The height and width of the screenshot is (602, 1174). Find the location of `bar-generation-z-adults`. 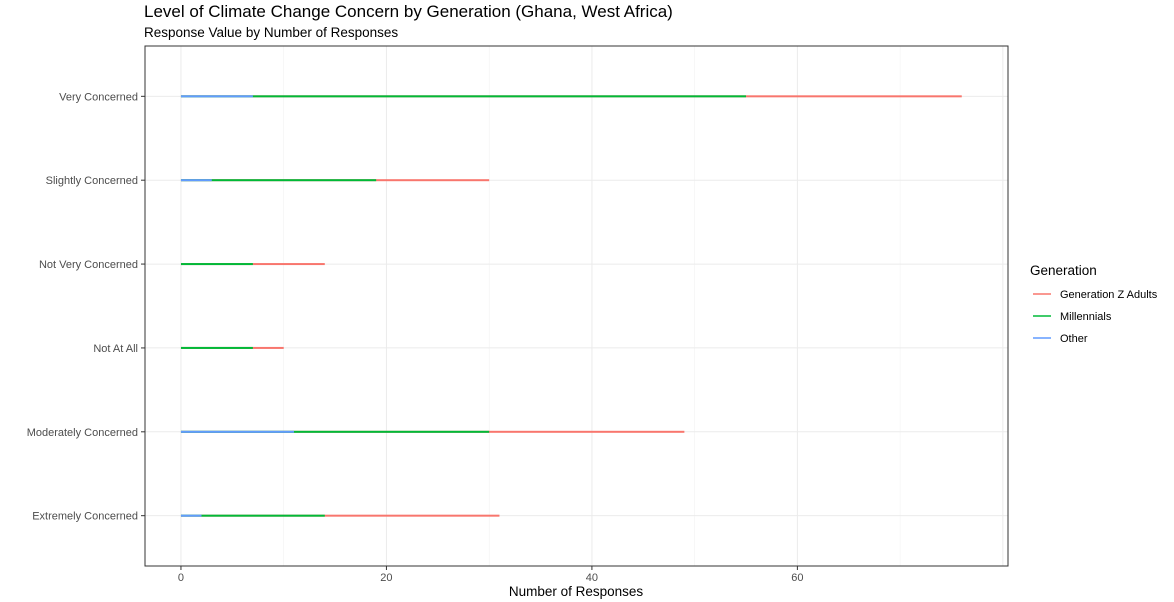

bar-generation-z-adults is located at coordinates (340, 515).